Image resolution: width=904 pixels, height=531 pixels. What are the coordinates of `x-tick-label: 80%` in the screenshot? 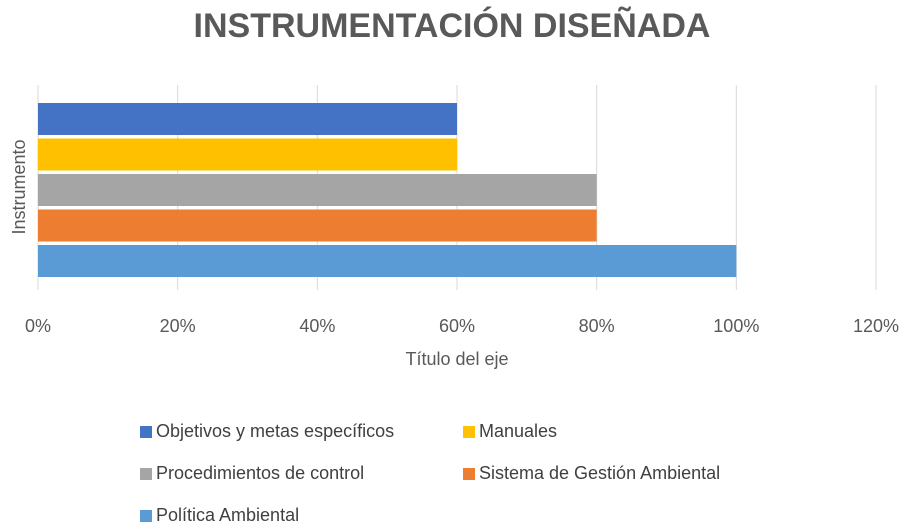 It's located at (597, 326).